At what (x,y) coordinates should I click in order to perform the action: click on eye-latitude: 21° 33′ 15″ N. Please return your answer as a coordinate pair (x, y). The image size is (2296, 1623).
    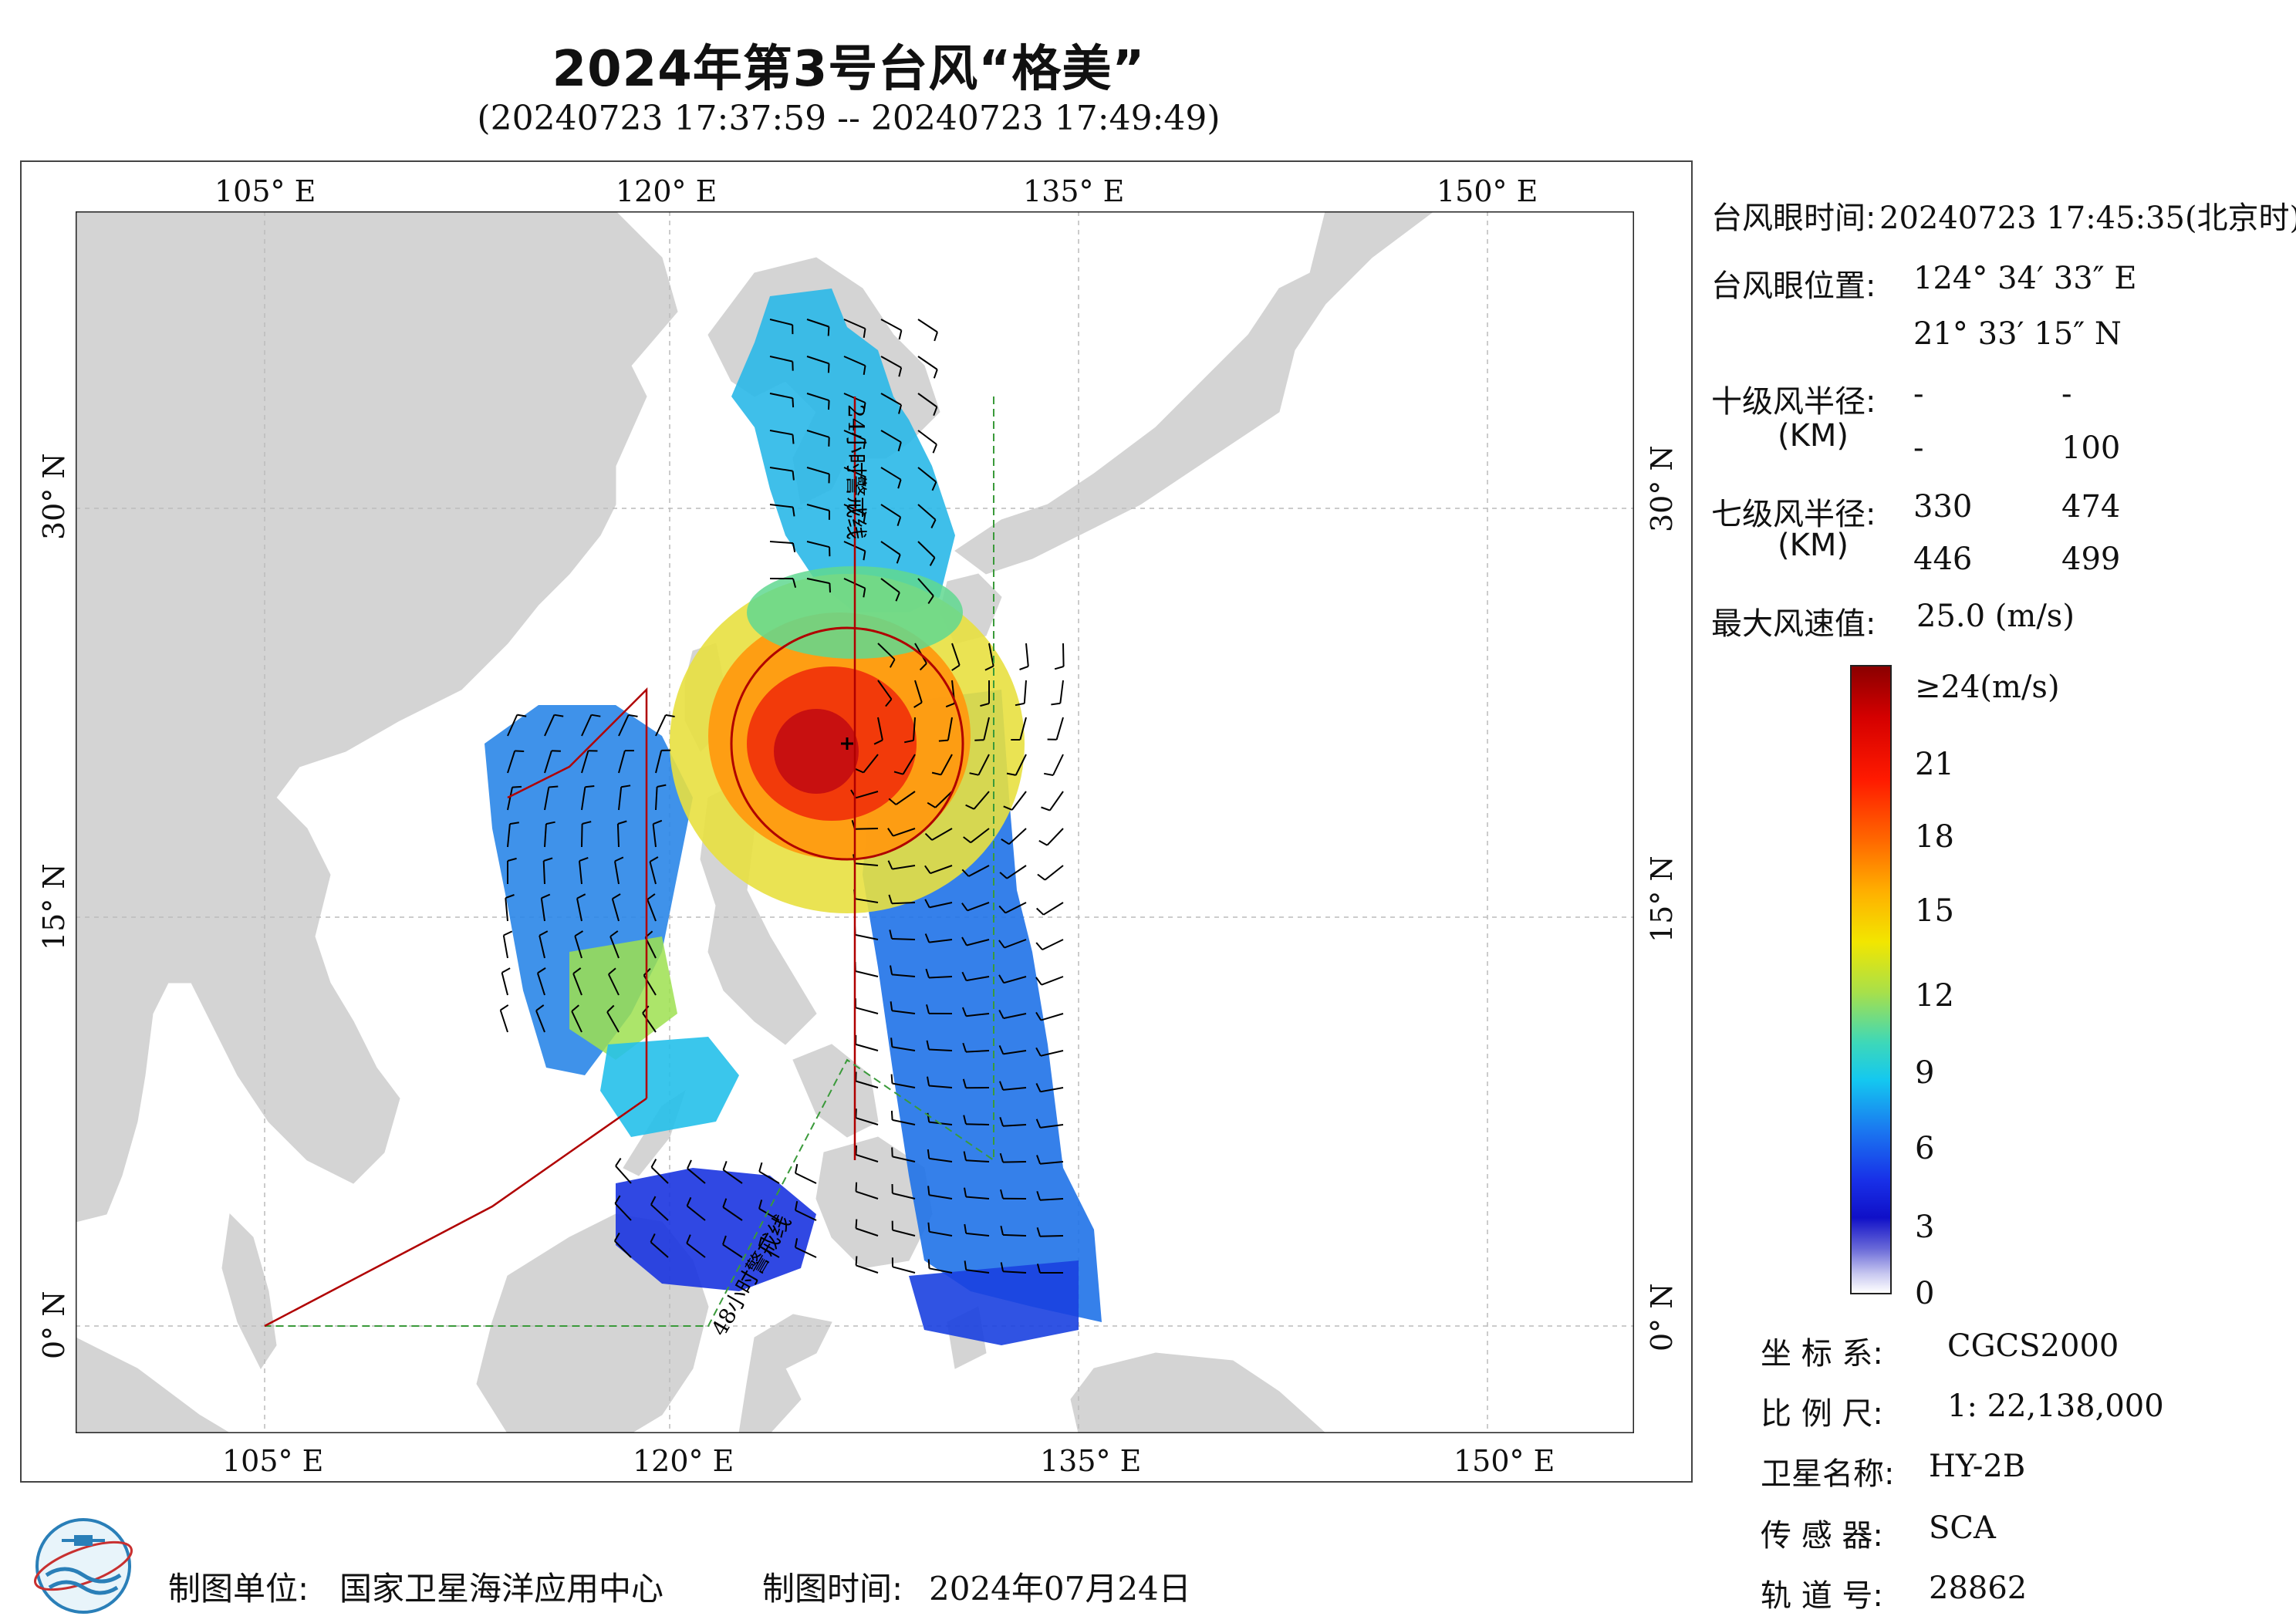
    Looking at the image, I should click on (2017, 334).